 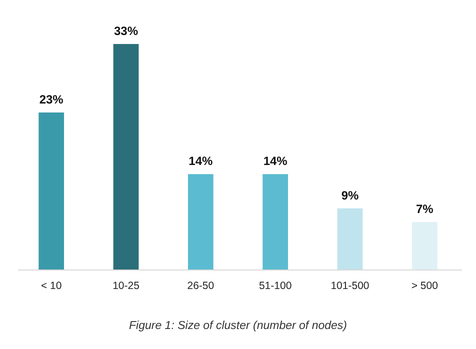 What do you see at coordinates (350, 286) in the screenshot?
I see `x-tick-label: 101-500` at bounding box center [350, 286].